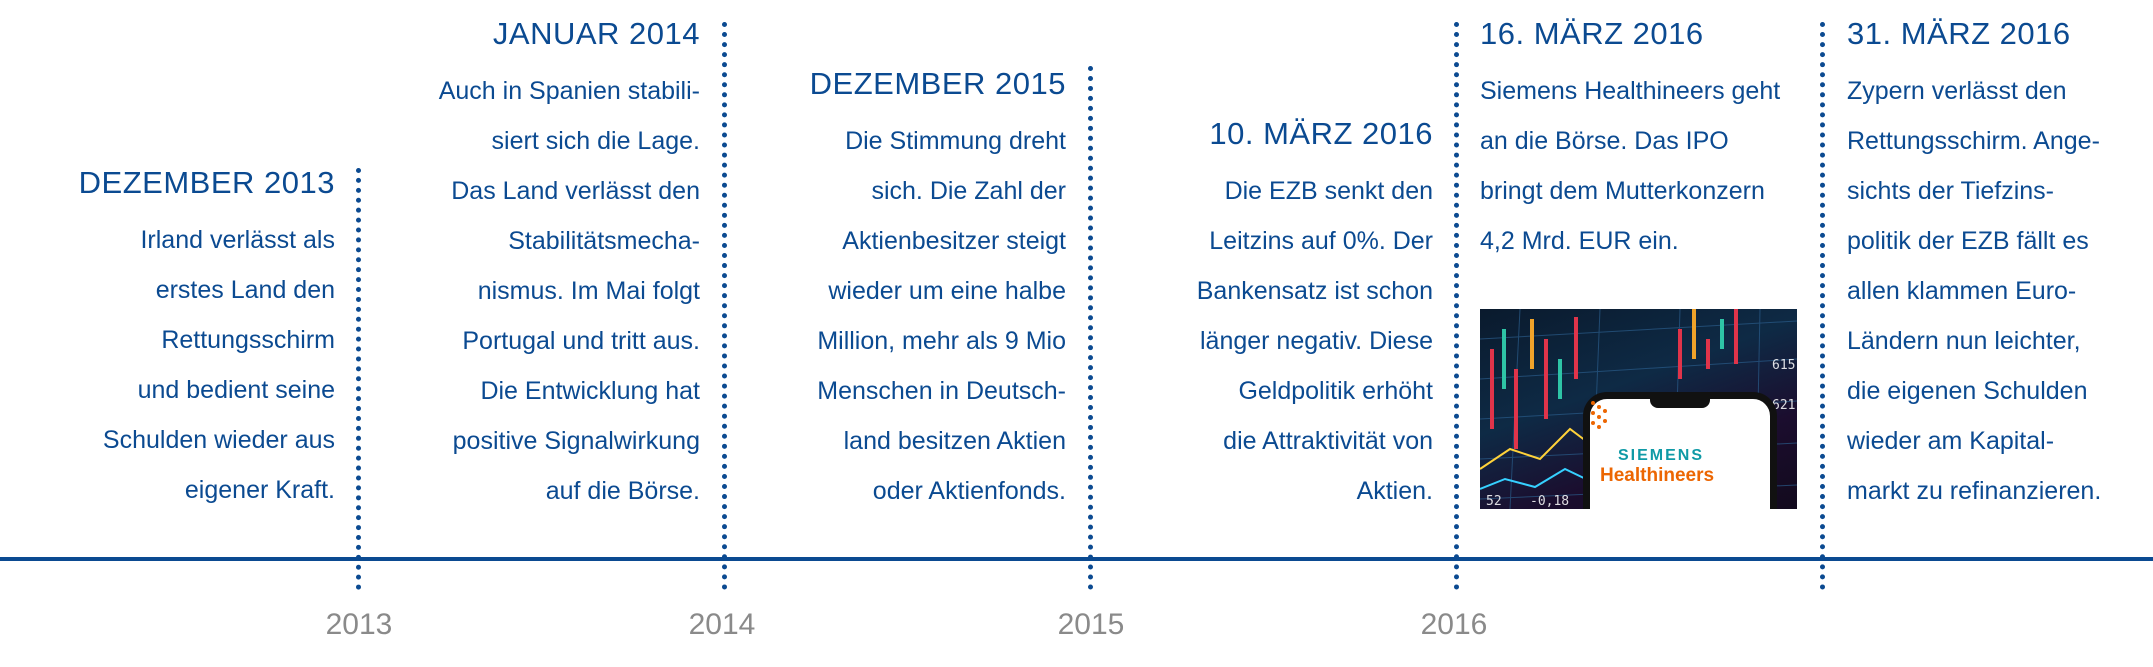  I want to click on event-text-line: Irland verlässt als, so click(237, 240).